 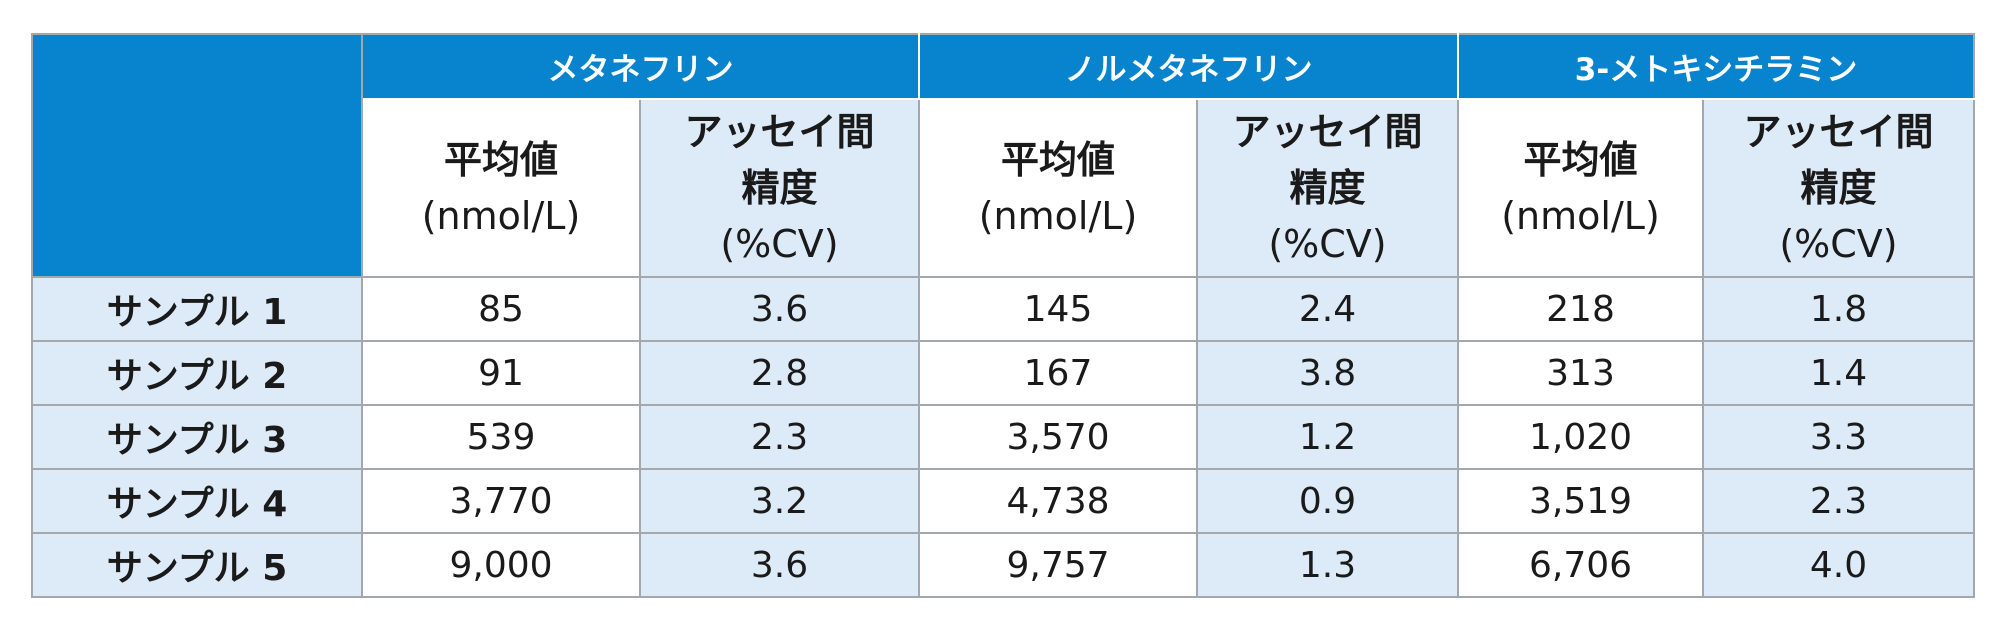 I want to click on table-row: サンプル 5 9,000 3.6 9,757 1.3 6,706 4.0, so click(x=1003, y=565).